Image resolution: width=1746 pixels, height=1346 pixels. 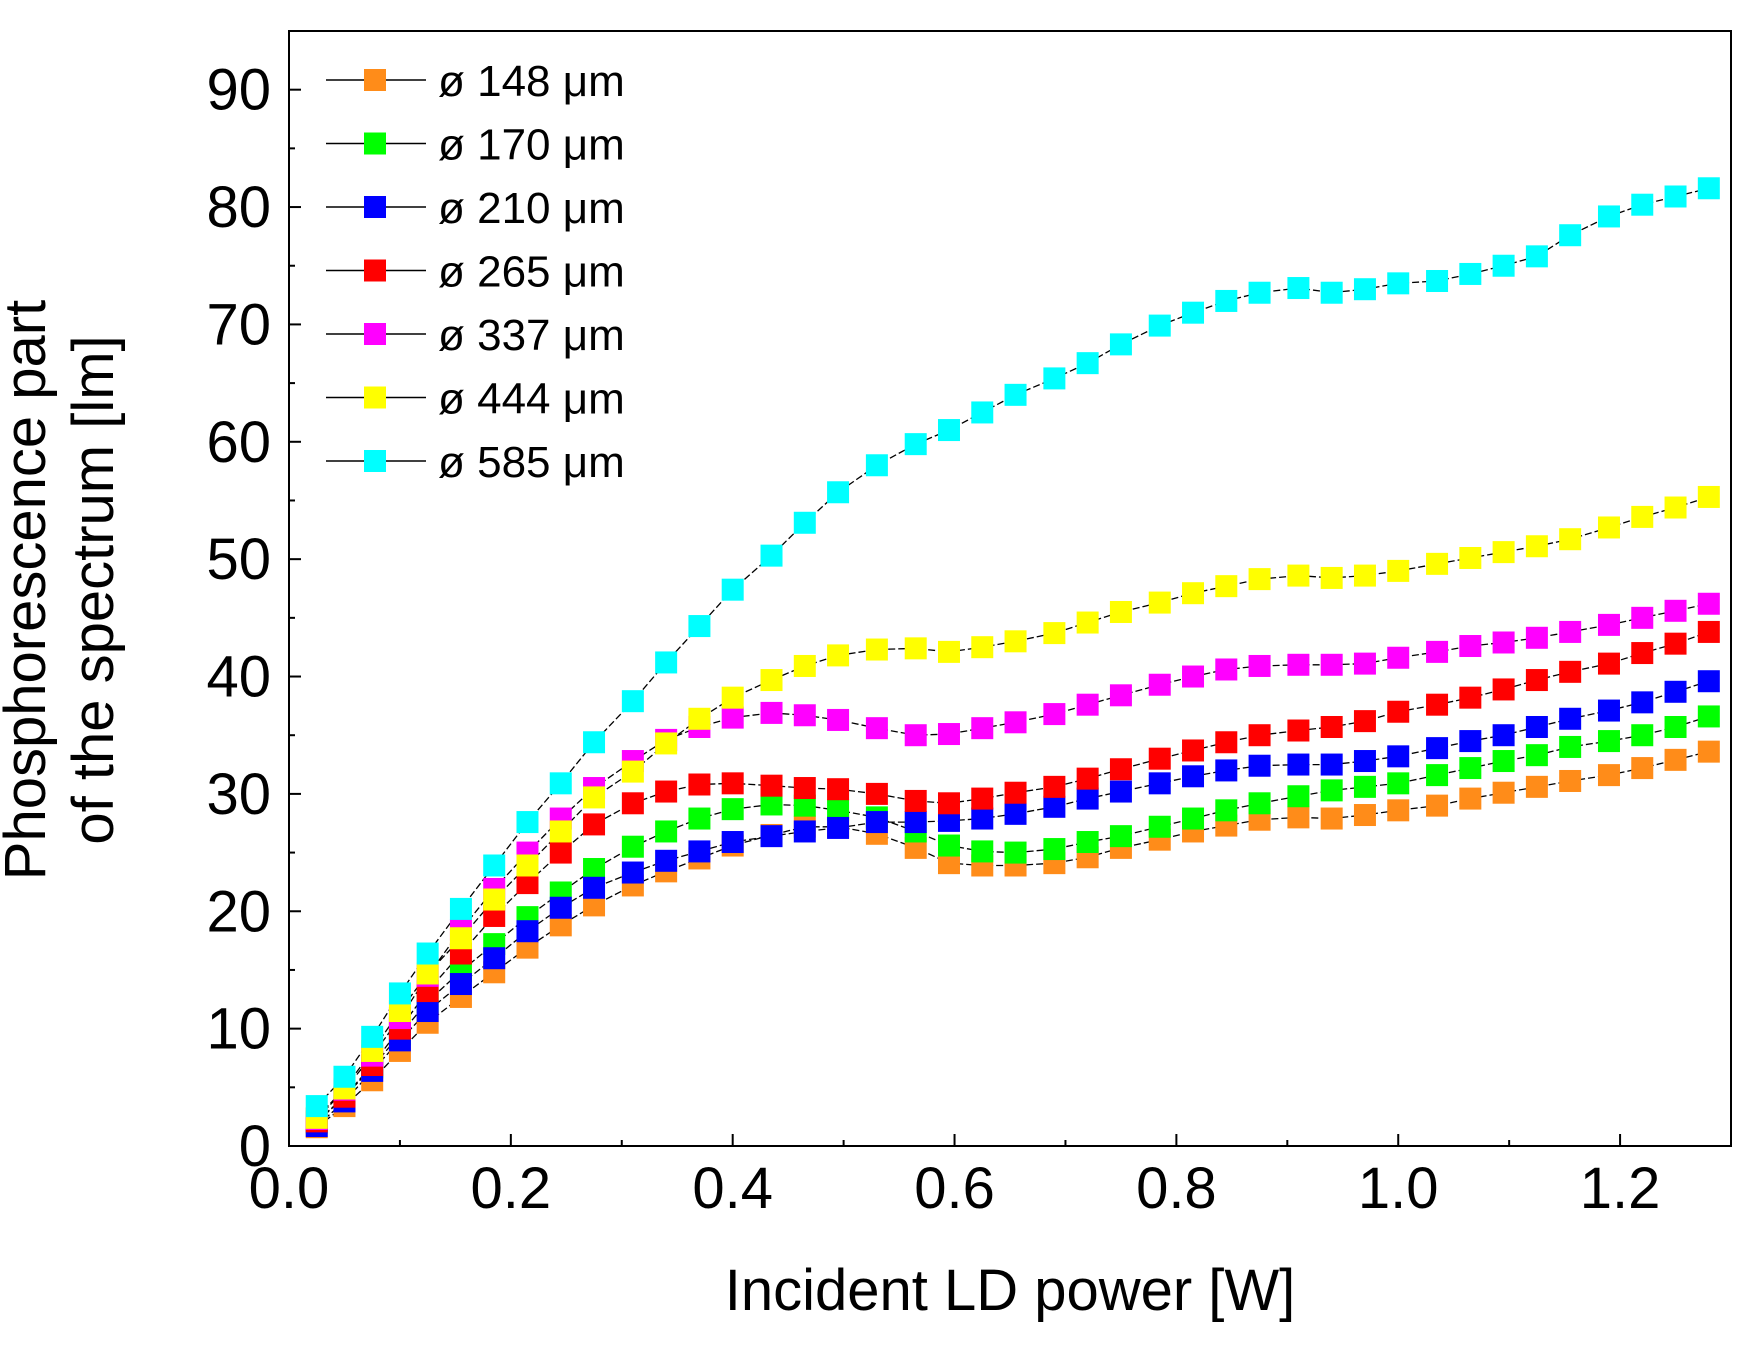 What do you see at coordinates (1398, 1188) in the screenshot?
I see `x-tick-label: 1.0` at bounding box center [1398, 1188].